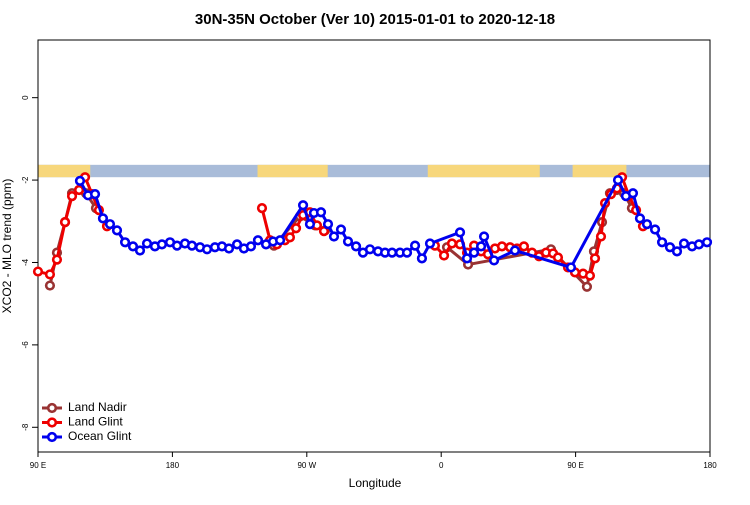 The image size is (750, 505). What do you see at coordinates (95, 422) in the screenshot?
I see `legend-label: Land Glint` at bounding box center [95, 422].